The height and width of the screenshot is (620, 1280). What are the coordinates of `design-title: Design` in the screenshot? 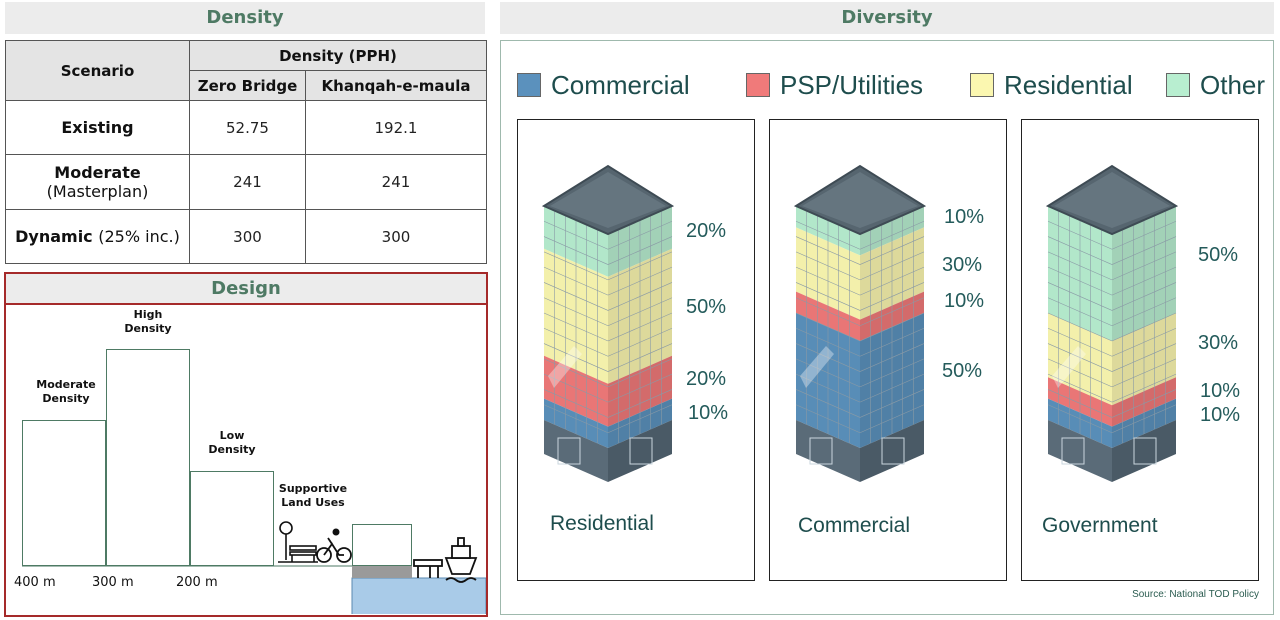 It's located at (246, 288).